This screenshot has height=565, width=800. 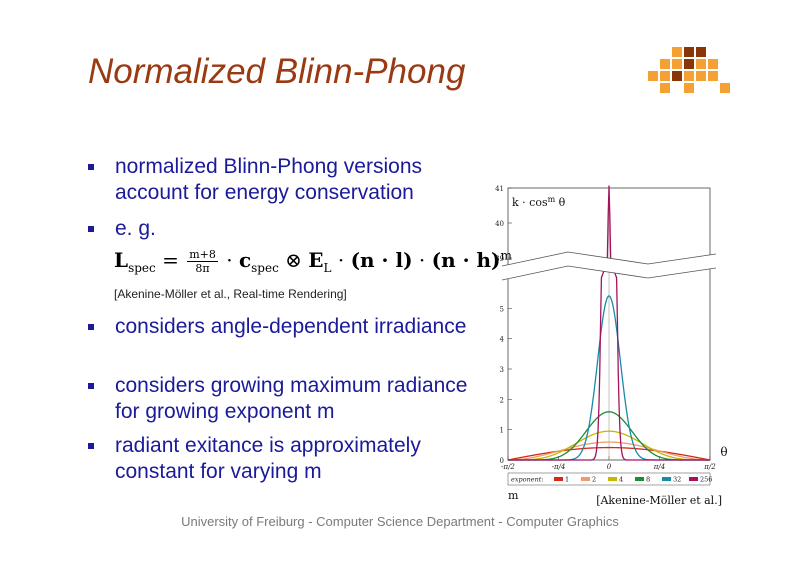 What do you see at coordinates (502, 370) in the screenshot?
I see `y-tick-label: 3` at bounding box center [502, 370].